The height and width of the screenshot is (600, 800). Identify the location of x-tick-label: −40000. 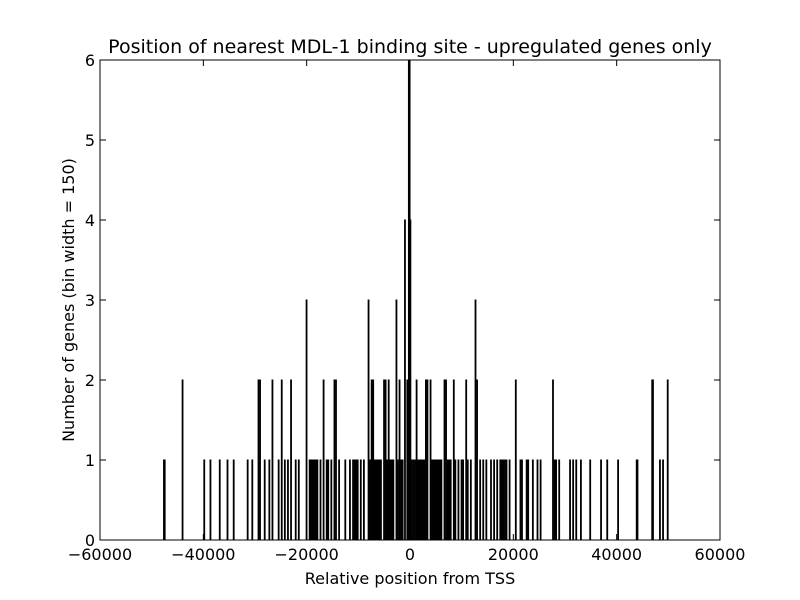
(203, 554).